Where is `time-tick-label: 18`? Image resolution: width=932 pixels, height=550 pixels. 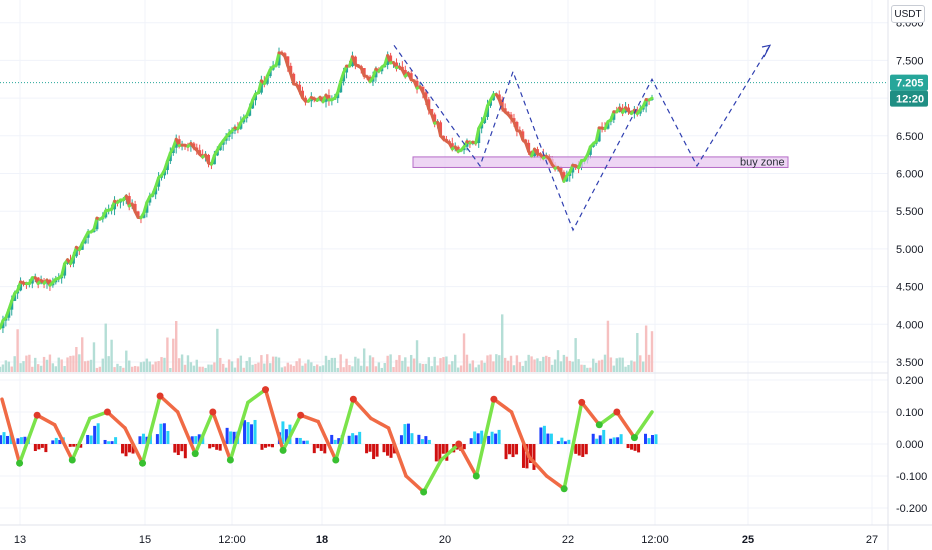 time-tick-label: 18 is located at coordinates (322, 540).